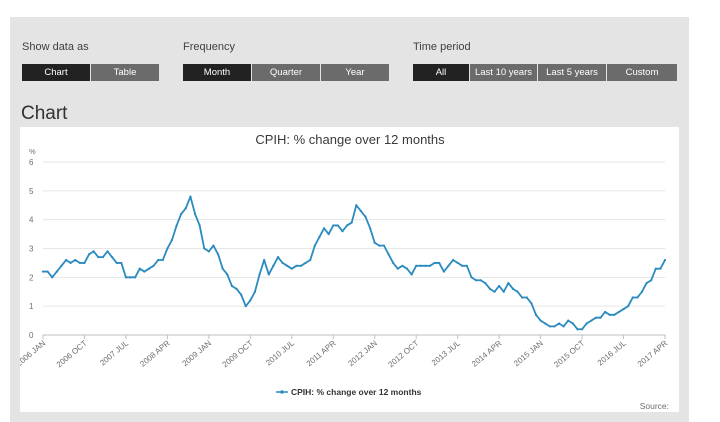 The height and width of the screenshot is (422, 720). I want to click on frequency-month-button: Month, so click(217, 72).